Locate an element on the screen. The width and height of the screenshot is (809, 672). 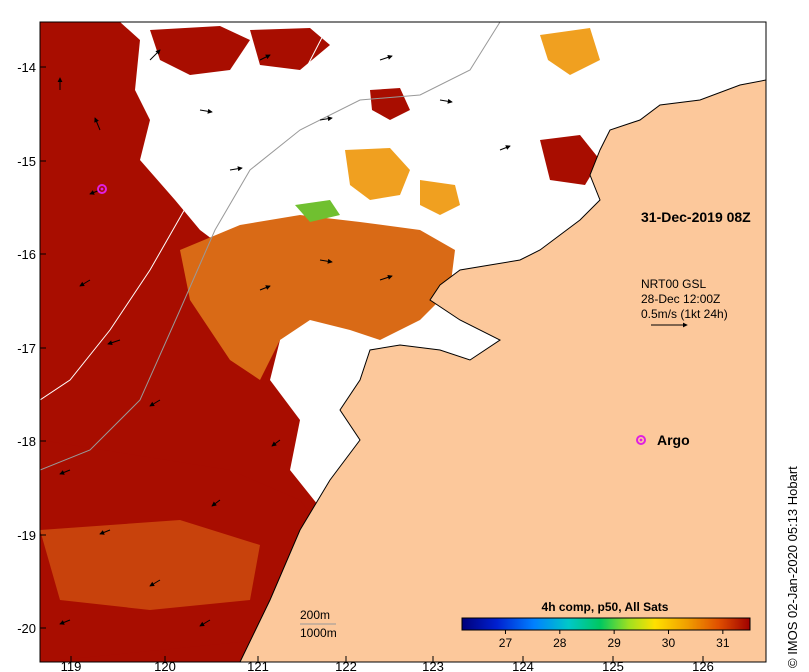
sst-patch-mid-red is located at coordinates (390, 104).